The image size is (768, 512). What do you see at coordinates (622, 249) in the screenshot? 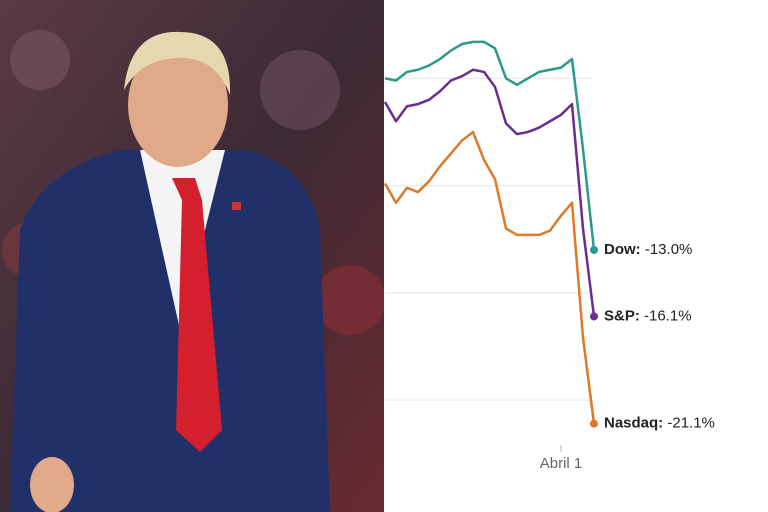
I see `series-name: Dow:` at bounding box center [622, 249].